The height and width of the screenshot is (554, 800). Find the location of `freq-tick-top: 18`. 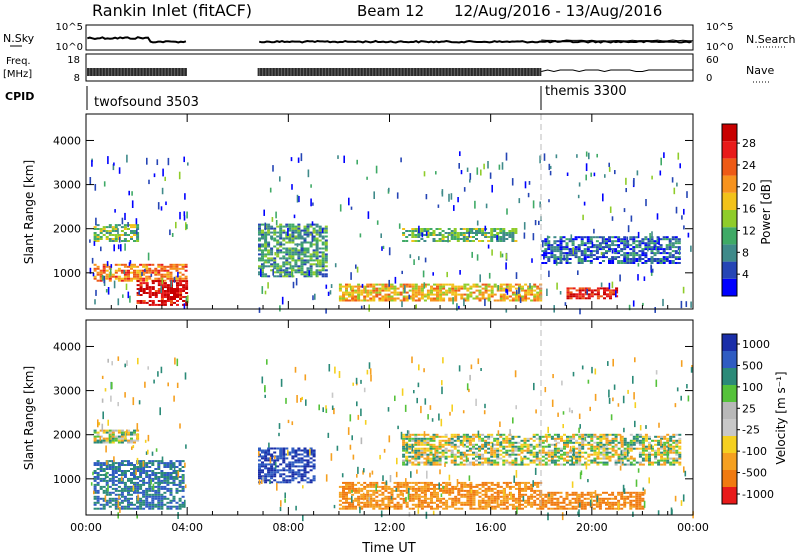

freq-tick-top: 18 is located at coordinates (73, 60).